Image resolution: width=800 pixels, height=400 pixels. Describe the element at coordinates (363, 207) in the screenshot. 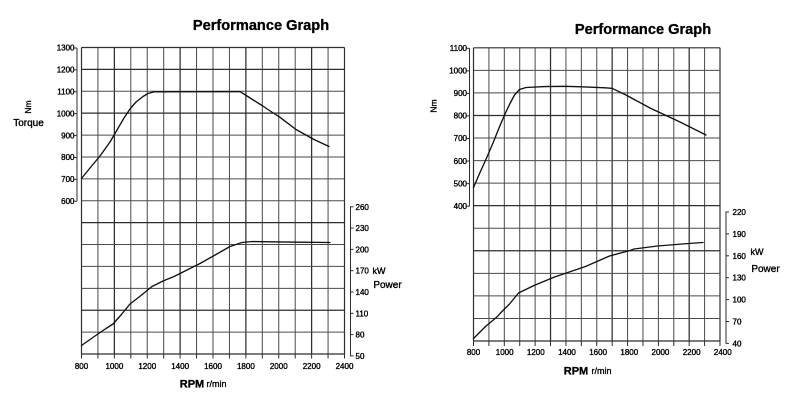

I see `svg-text: 260` at that location.